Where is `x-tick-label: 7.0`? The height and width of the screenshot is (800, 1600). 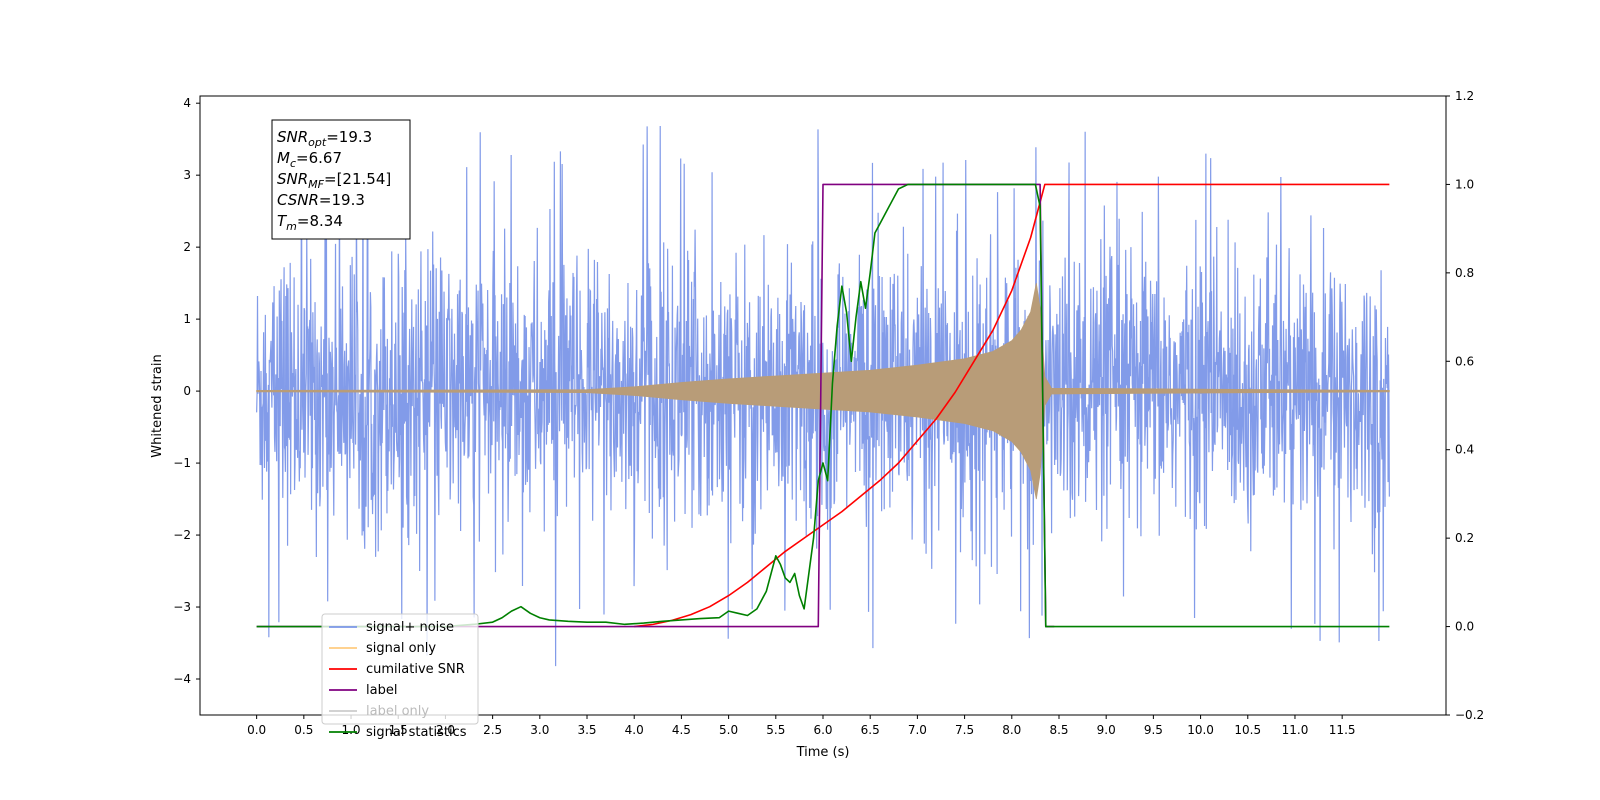 x-tick-label: 7.0 is located at coordinates (917, 730).